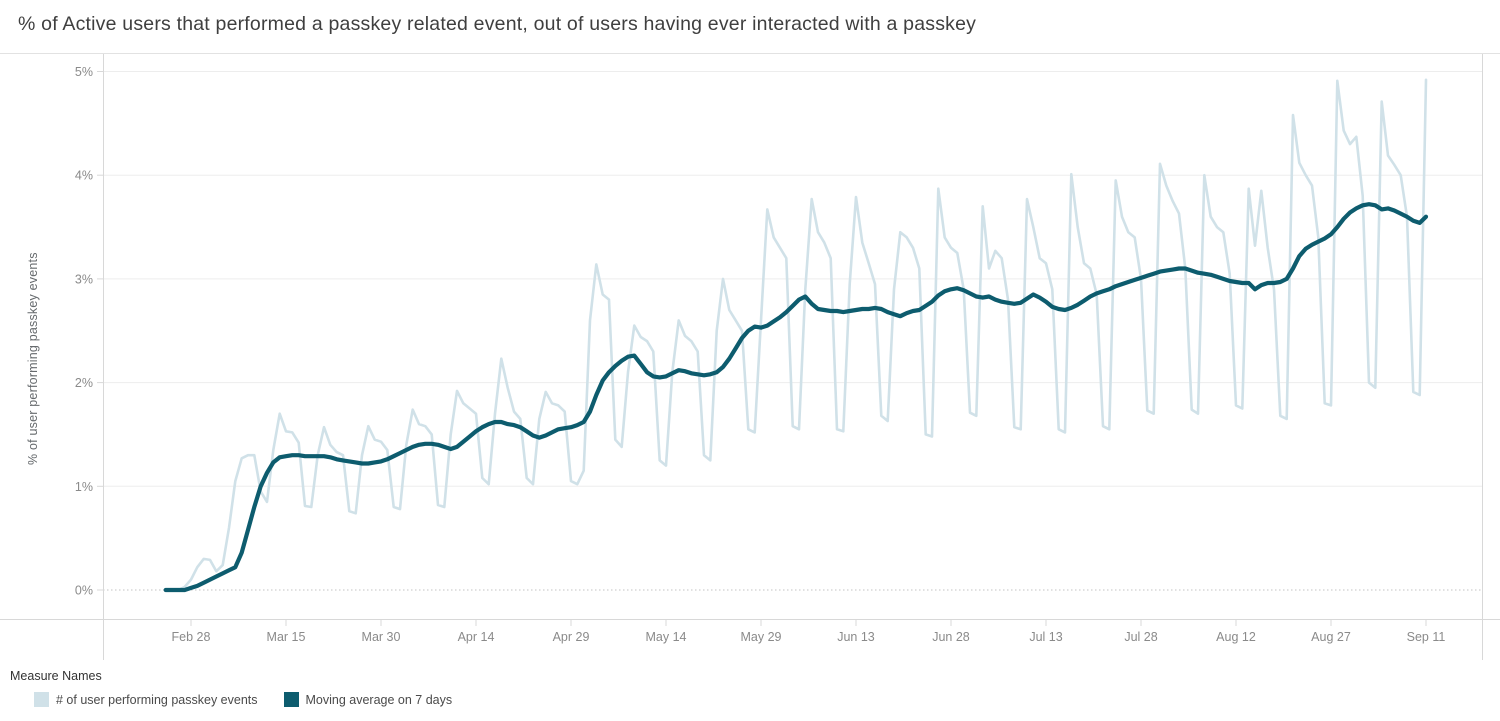 Image resolution: width=1500 pixels, height=721 pixels. I want to click on y-tick-label: 4%, so click(84, 176).